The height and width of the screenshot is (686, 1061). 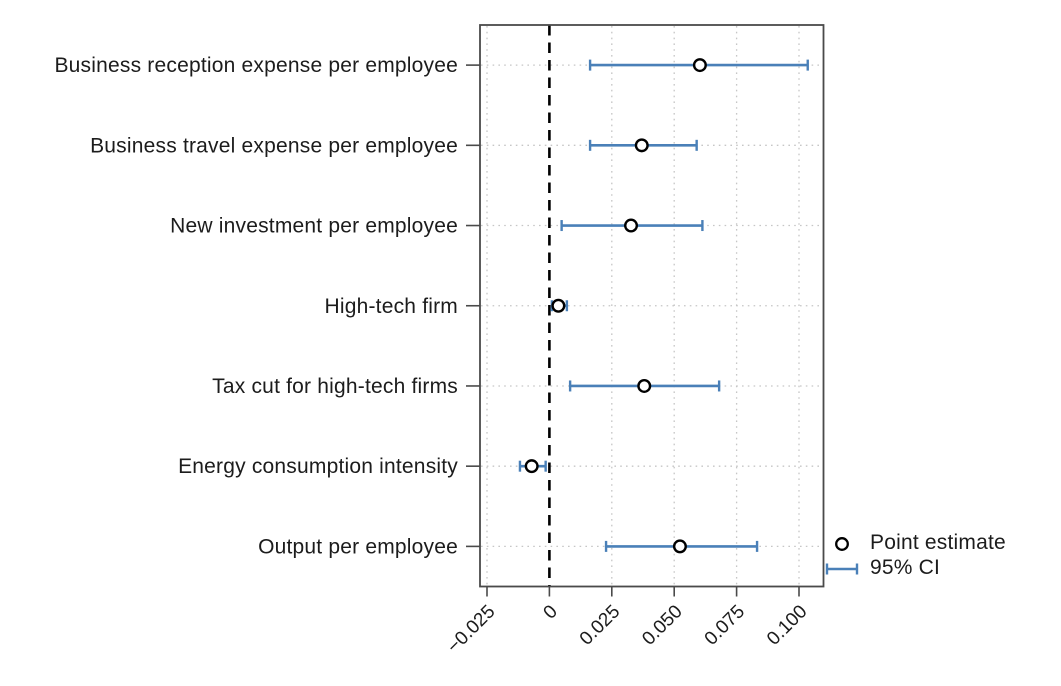 What do you see at coordinates (274, 145) in the screenshot?
I see `category-label: Business travel expense per employee` at bounding box center [274, 145].